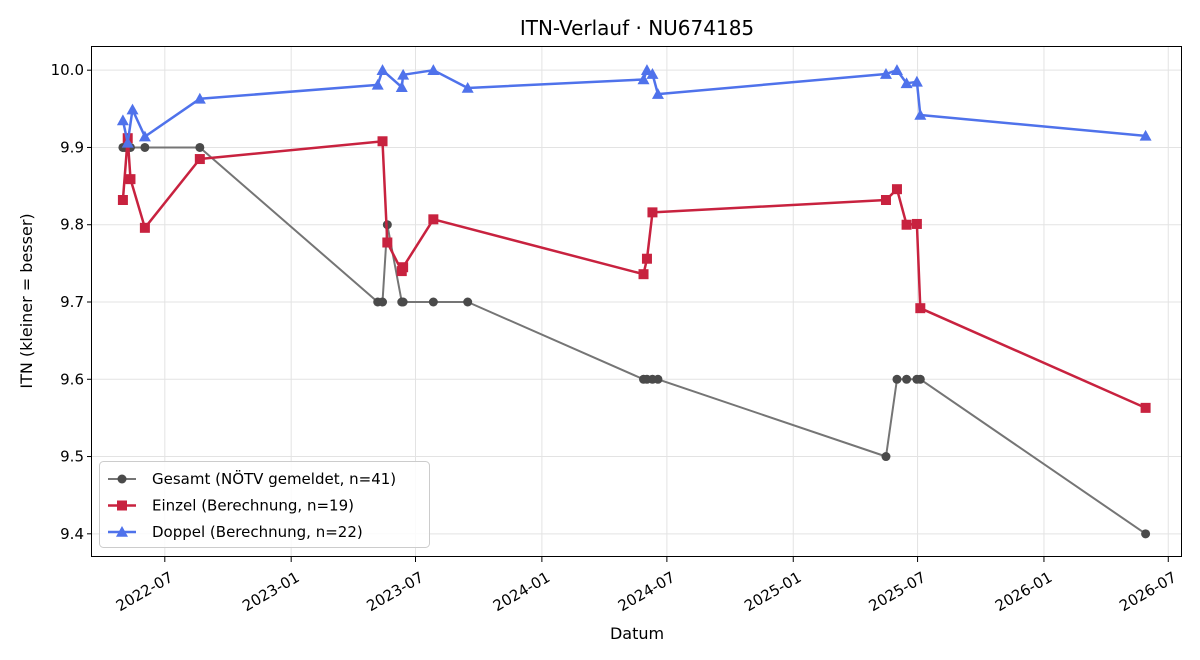 Image resolution: width=1200 pixels, height=660 pixels. What do you see at coordinates (1023, 591) in the screenshot?
I see `x-tick-label: 2026-01` at bounding box center [1023, 591].